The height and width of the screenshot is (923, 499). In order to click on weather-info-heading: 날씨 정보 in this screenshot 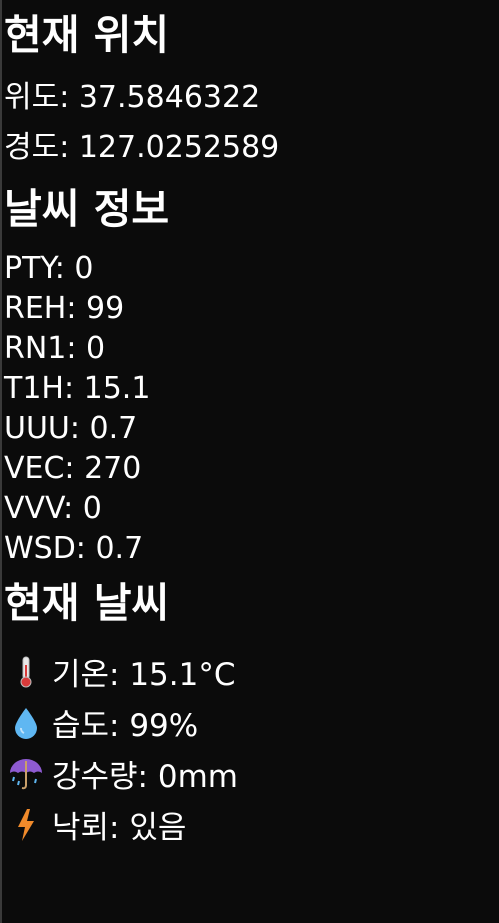, I will do `click(87, 209)`.